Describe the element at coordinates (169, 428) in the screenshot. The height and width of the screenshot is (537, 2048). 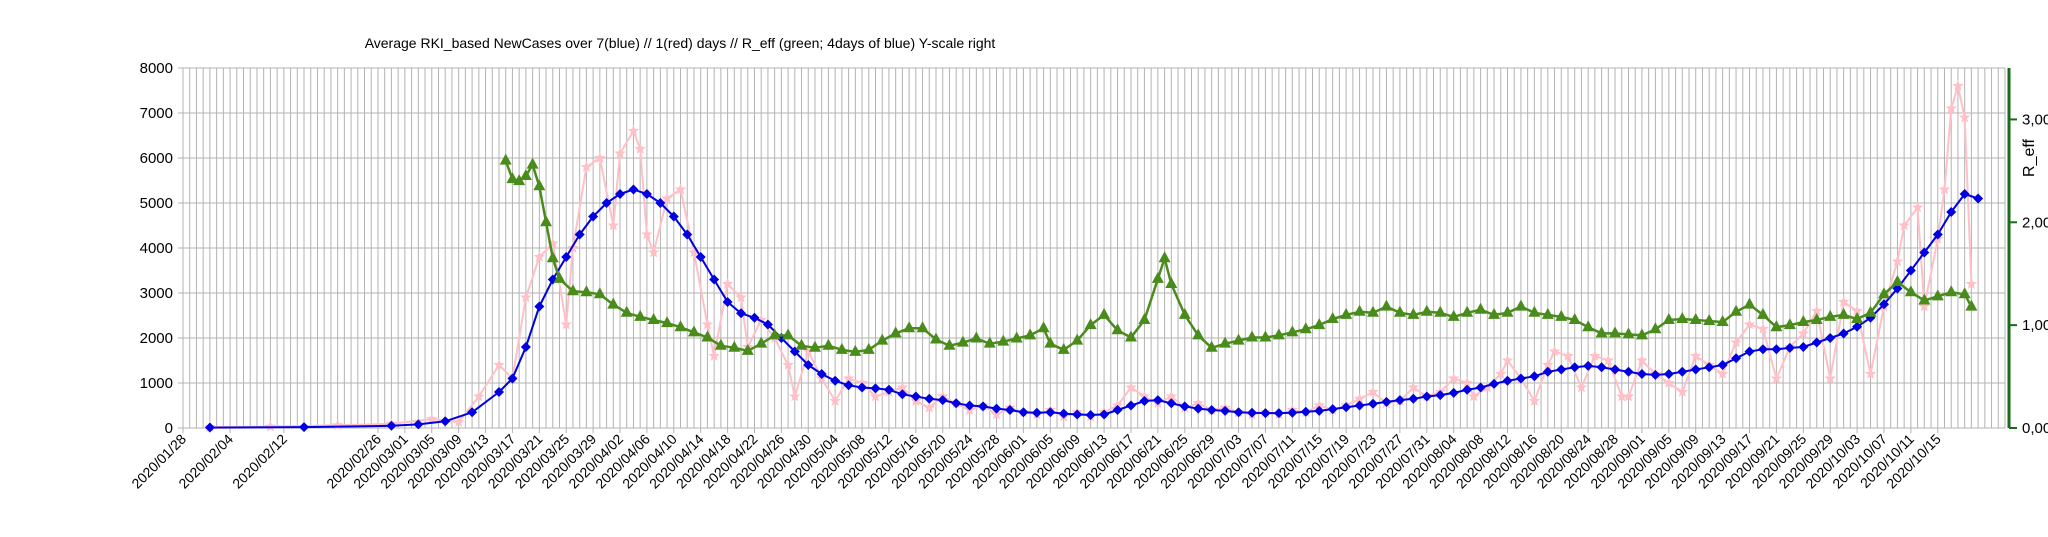
I see `y-tick-label: 0` at that location.